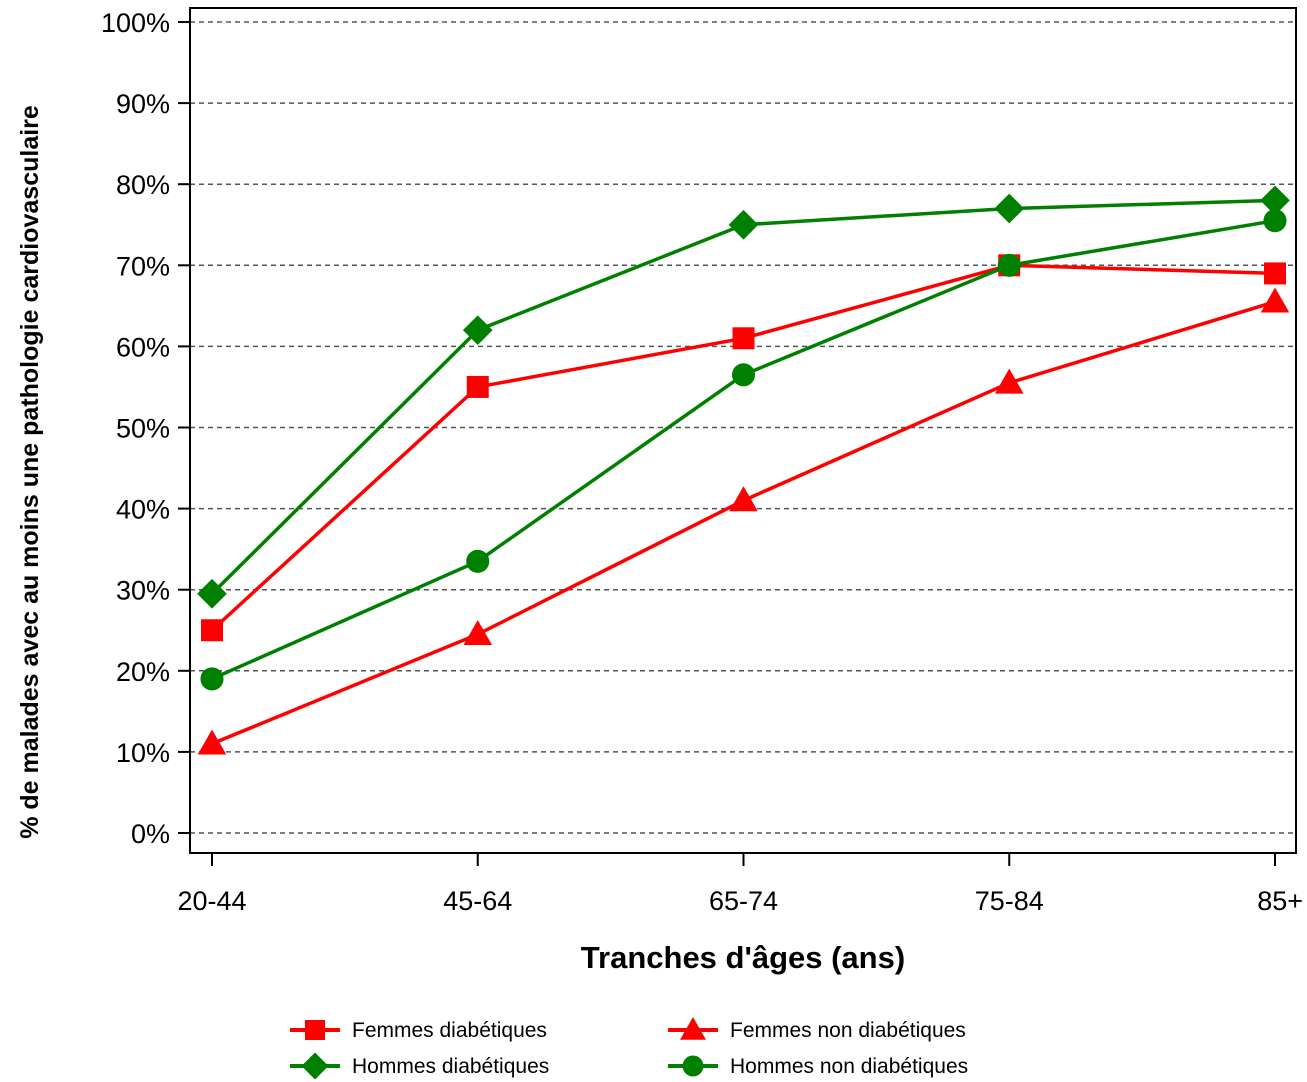  I want to click on y-tick-label: 90%, so click(143, 104).